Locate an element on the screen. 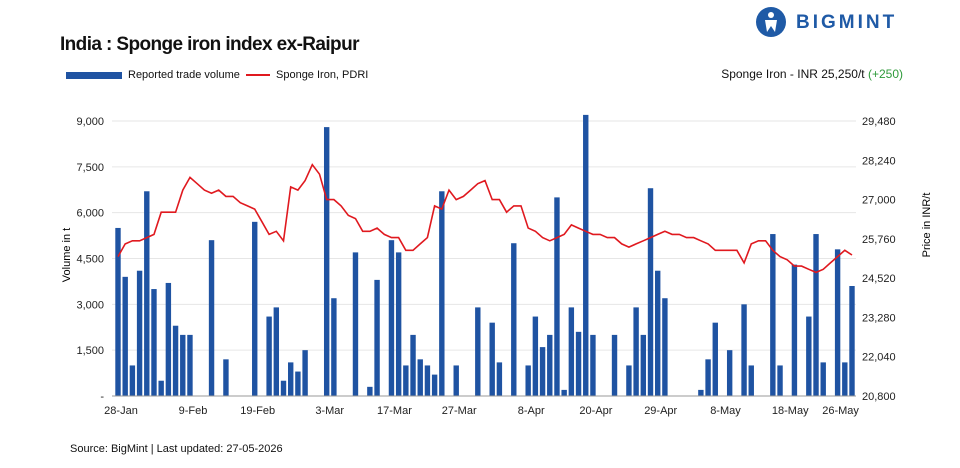 This screenshot has height=468, width=960. y2-tick-label: 24,520 is located at coordinates (879, 279).